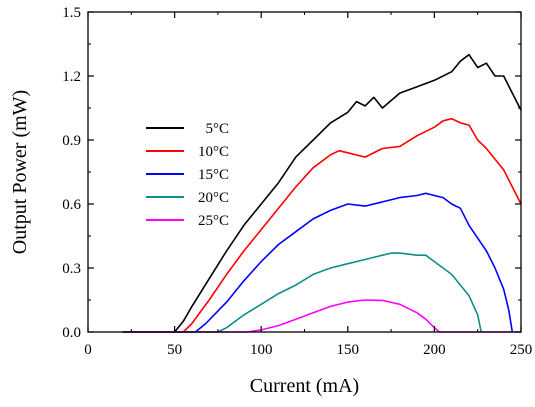 This screenshot has height=407, width=535. Describe the element at coordinates (71, 269) in the screenshot. I see `y-tick-label: 0.3` at that location.